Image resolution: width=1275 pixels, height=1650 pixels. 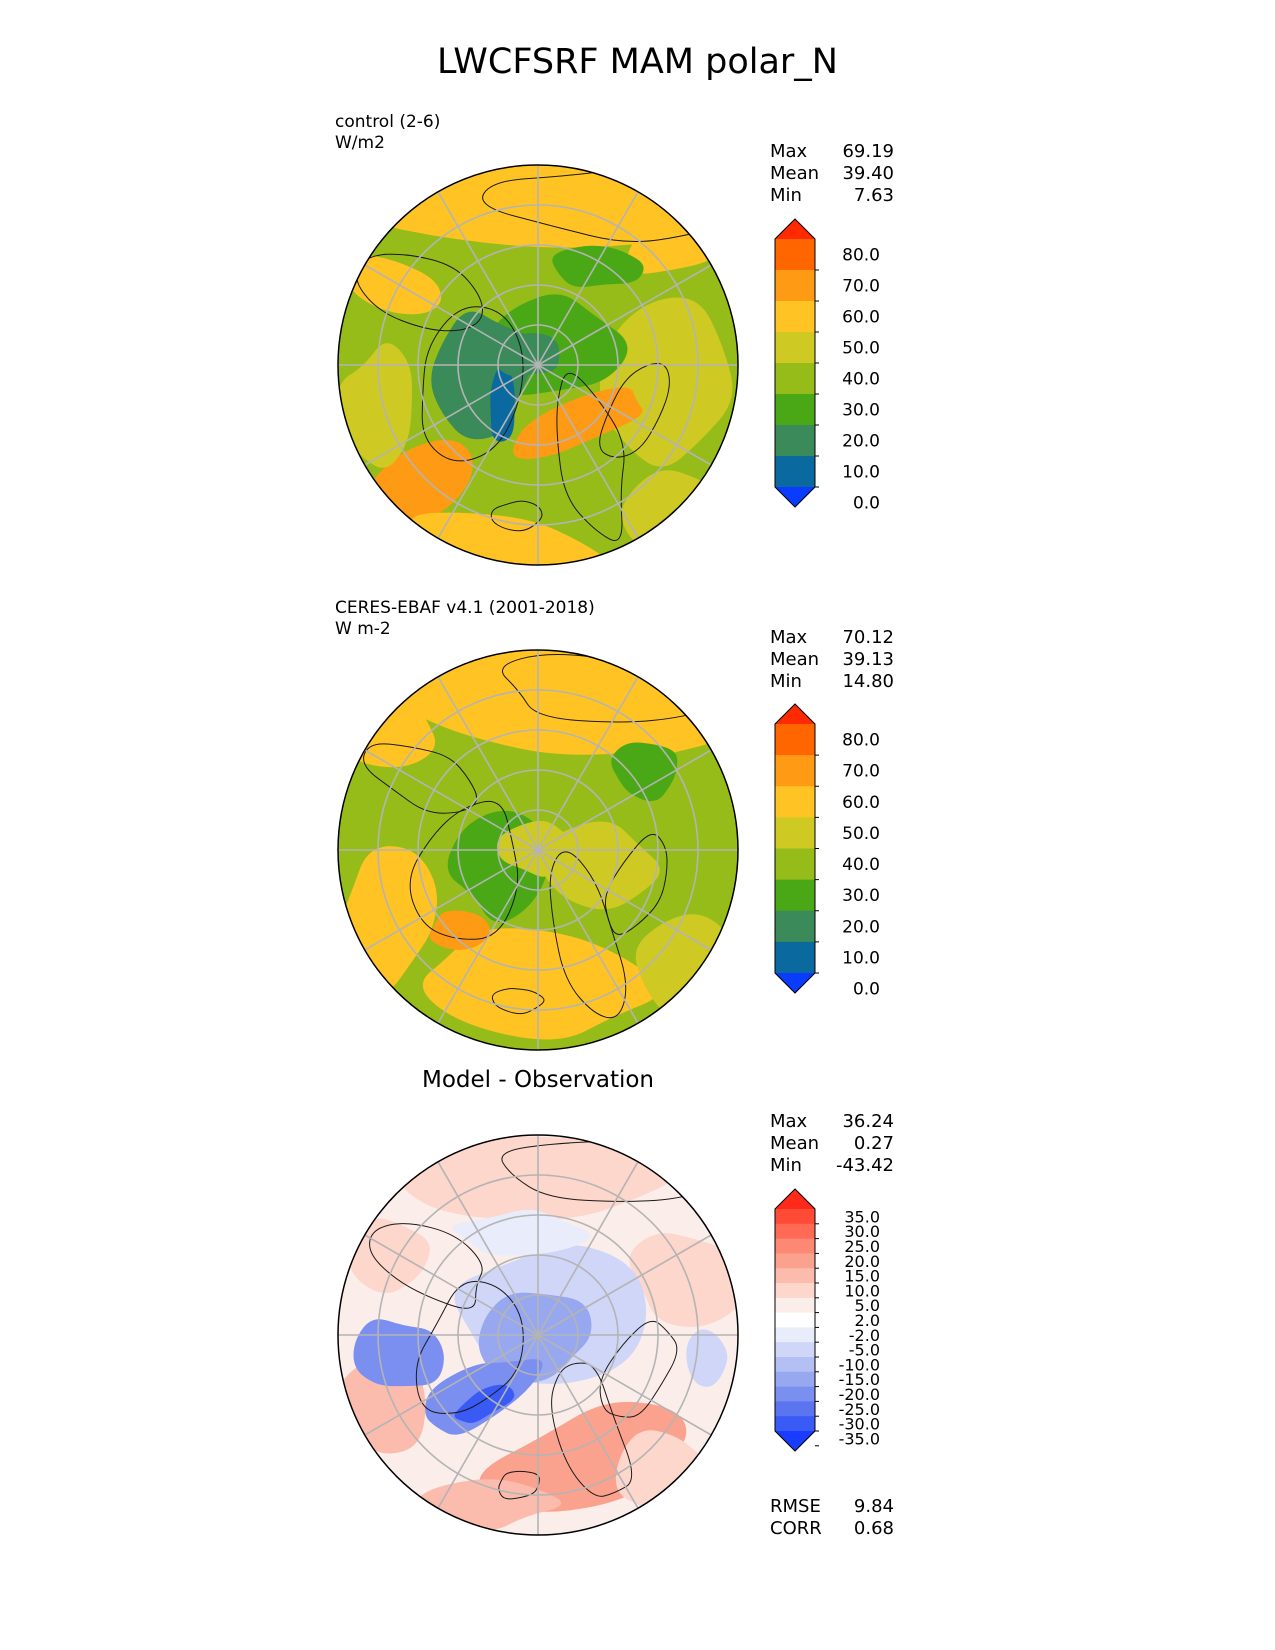 What do you see at coordinates (873, 1528) in the screenshot?
I see `stat-value: 0.68` at bounding box center [873, 1528].